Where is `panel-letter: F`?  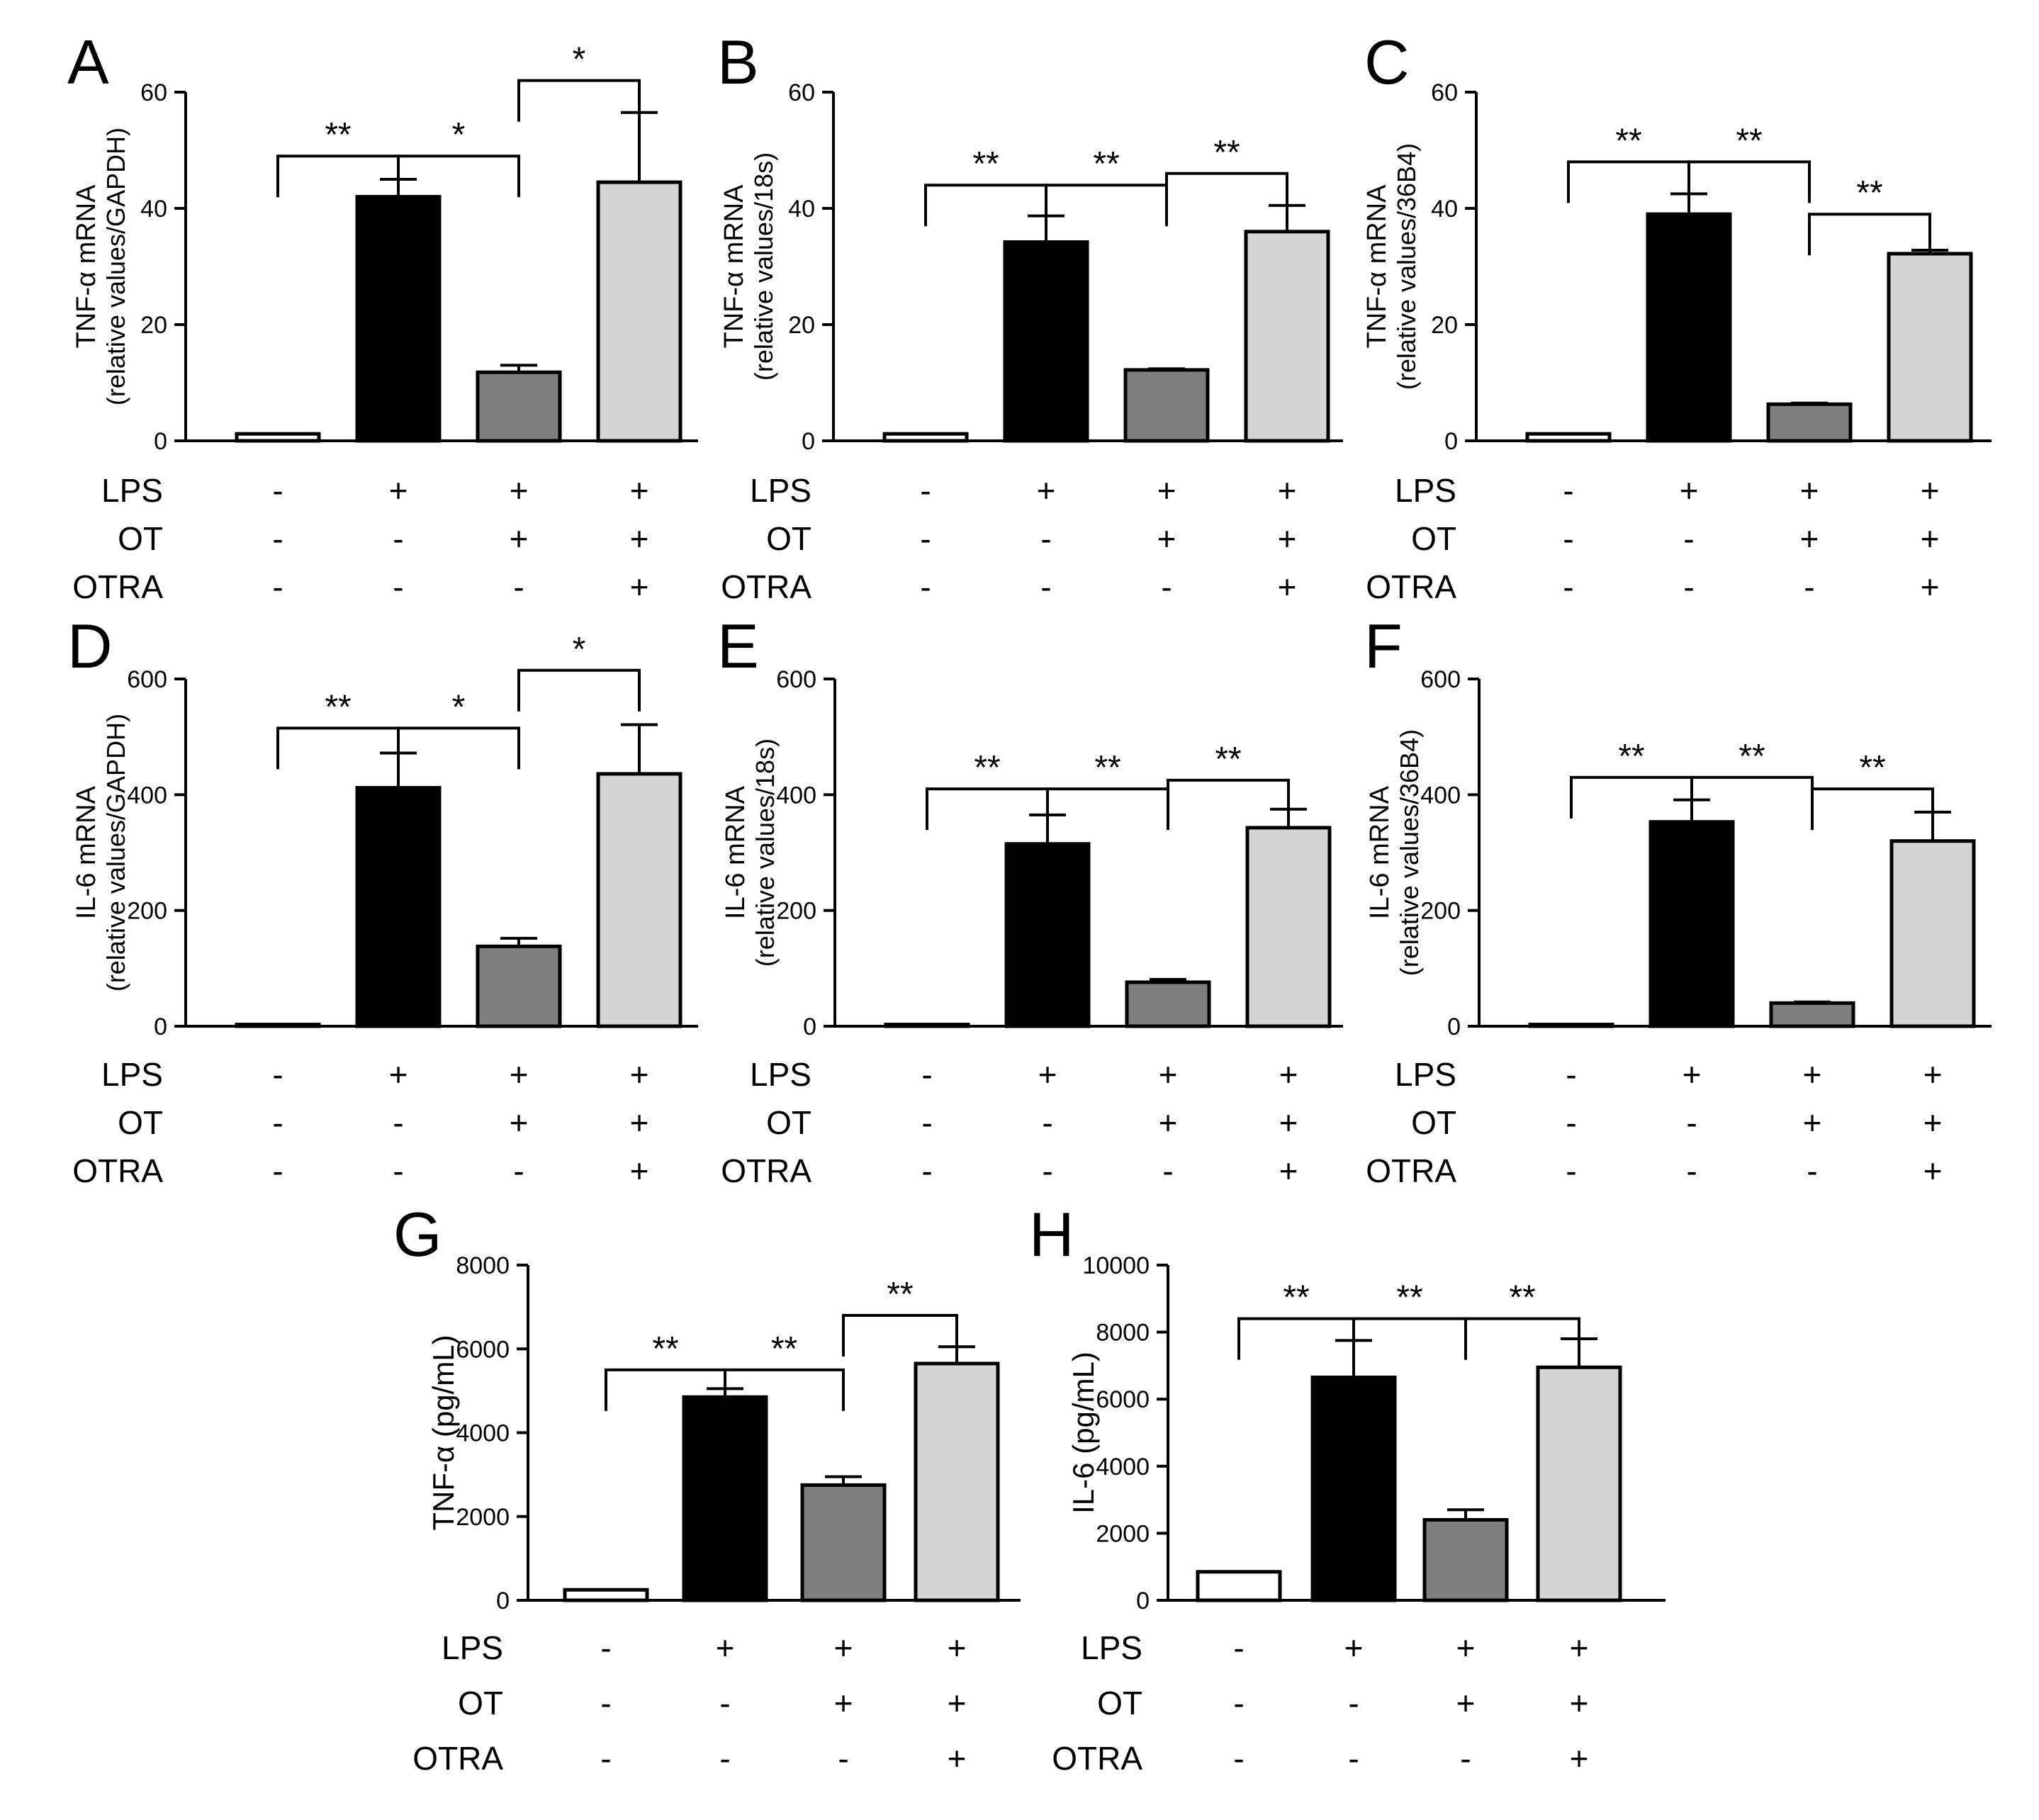
panel-letter: F is located at coordinates (1383, 646).